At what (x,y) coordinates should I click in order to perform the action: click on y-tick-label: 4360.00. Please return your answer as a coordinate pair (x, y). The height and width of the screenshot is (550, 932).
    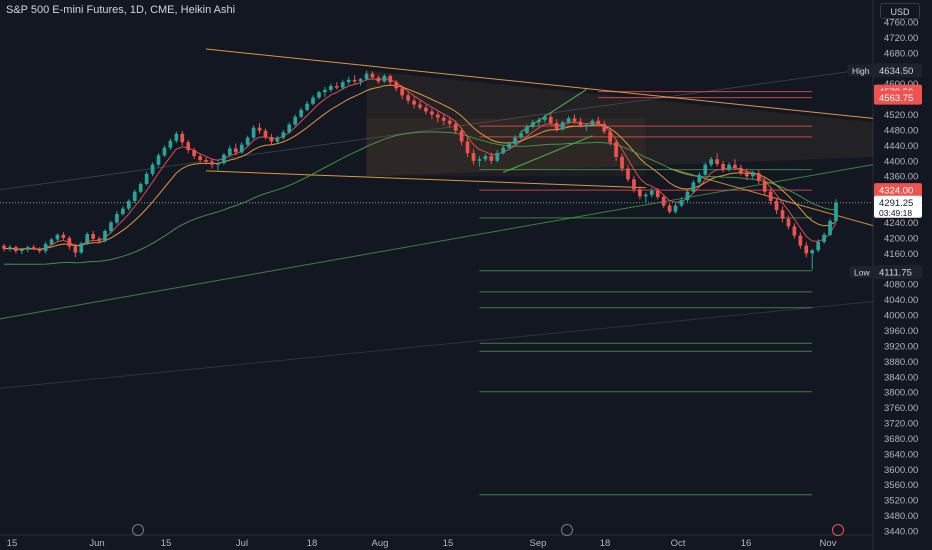
    Looking at the image, I should click on (901, 177).